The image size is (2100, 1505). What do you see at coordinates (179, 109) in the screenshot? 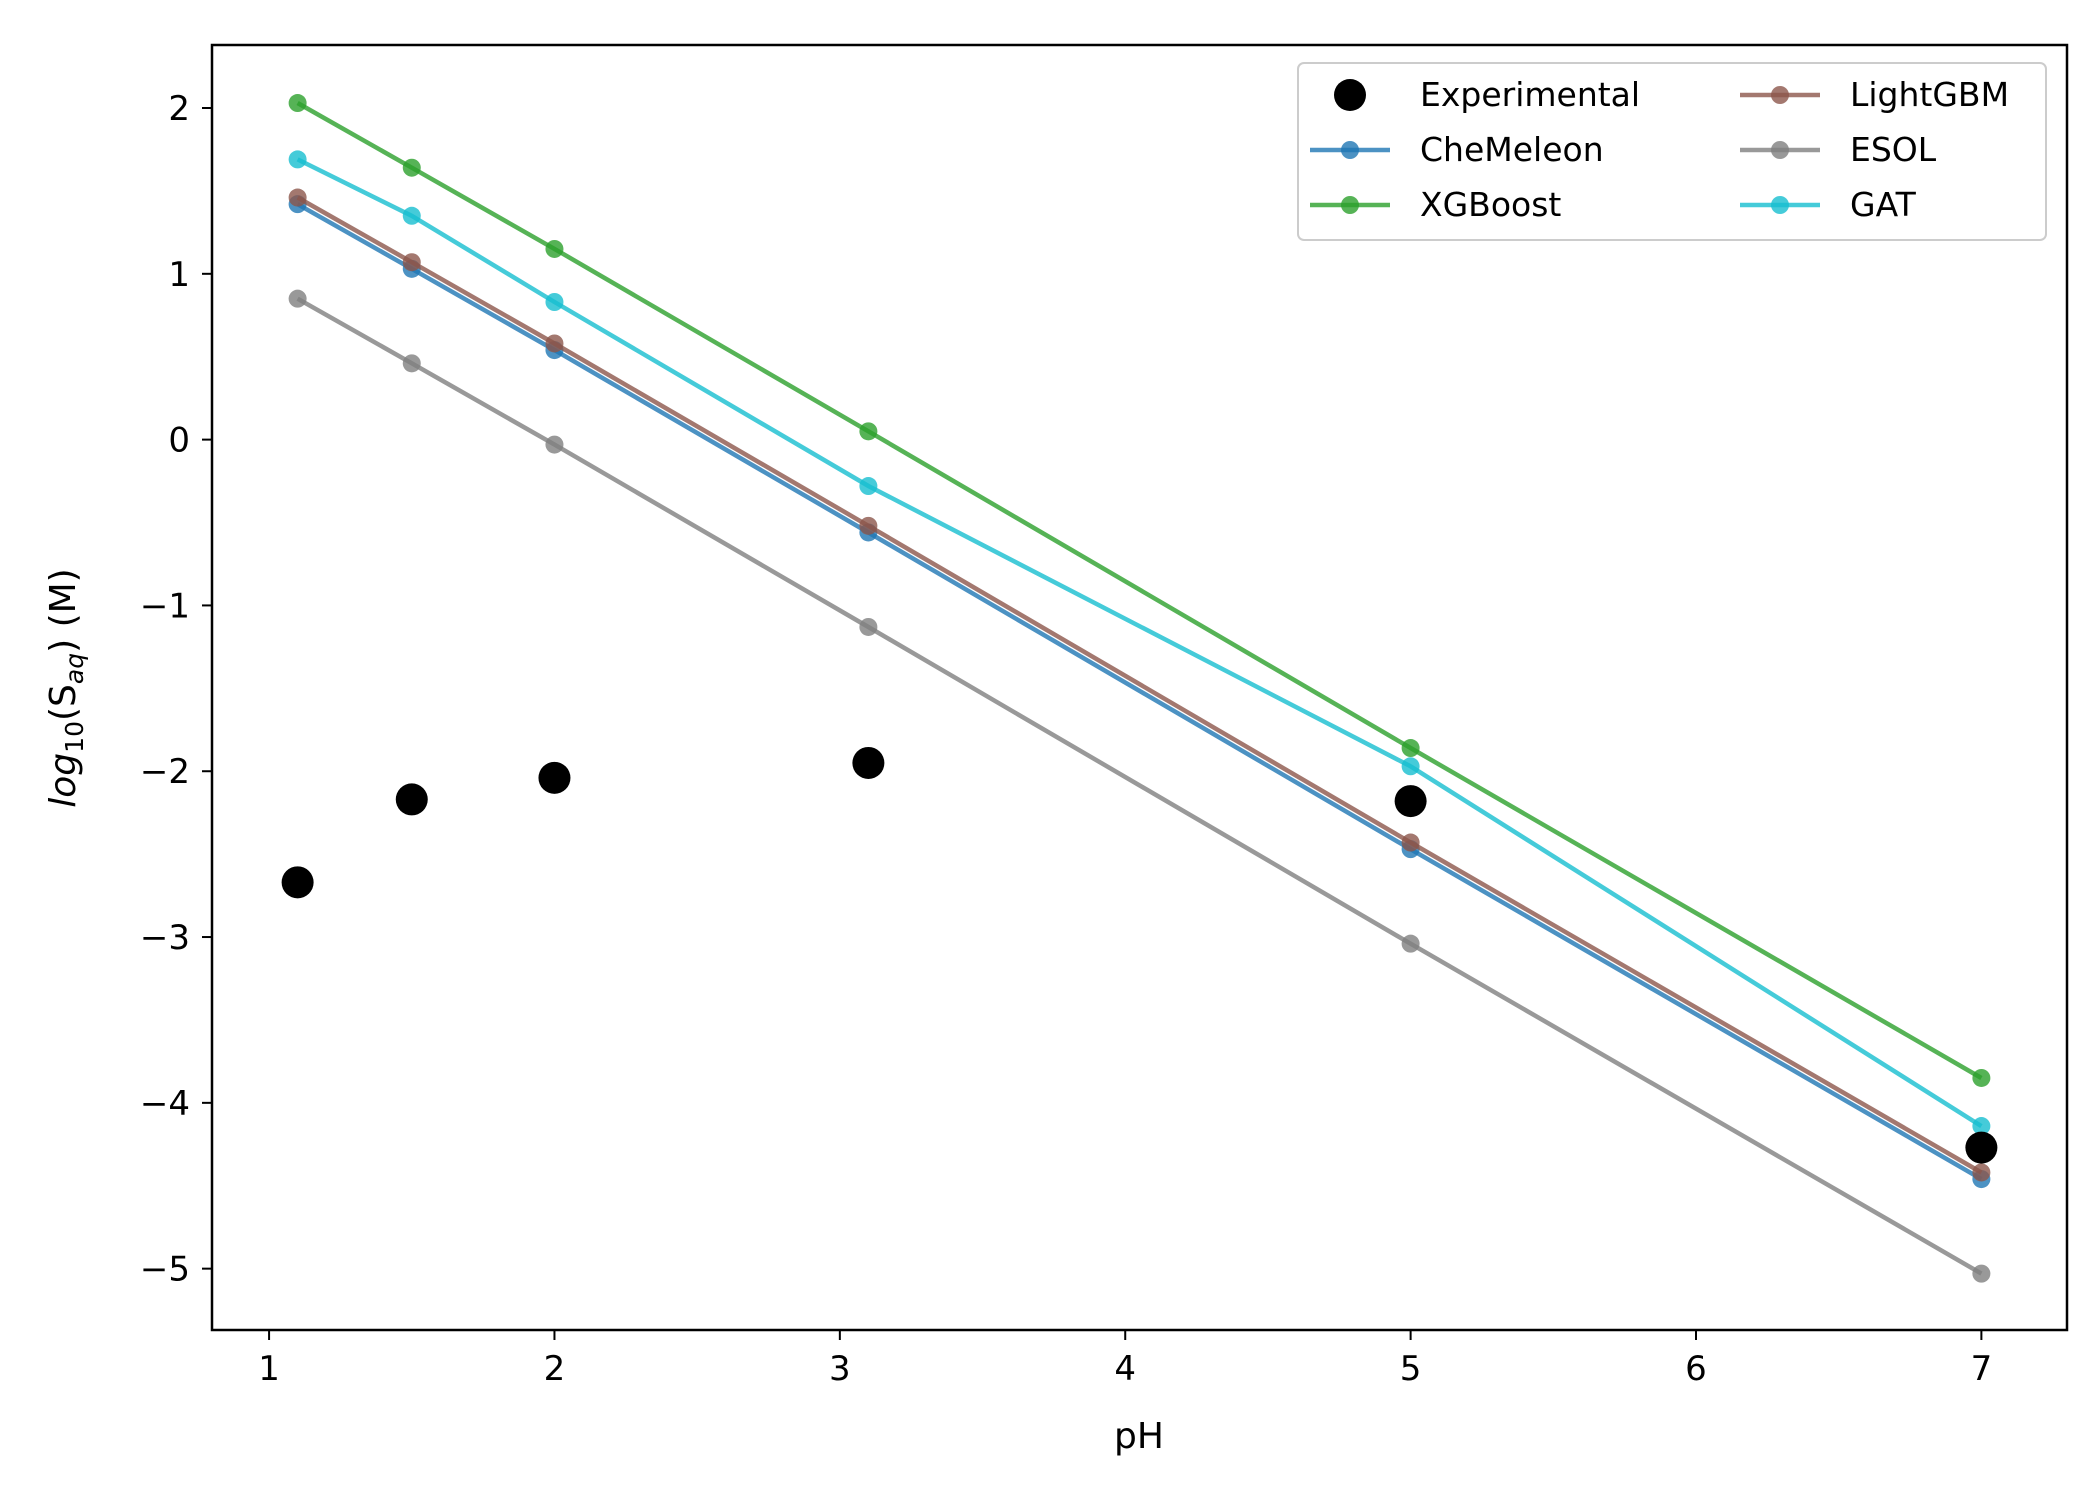
I see `y-tick-label: 2` at bounding box center [179, 109].